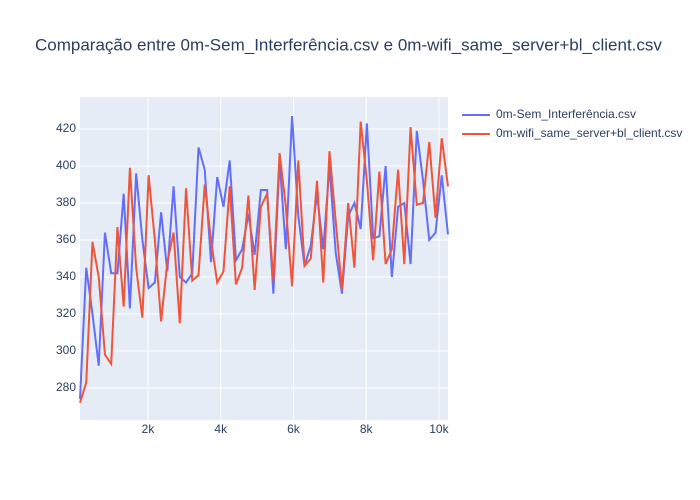 This screenshot has height=500, width=700. Describe the element at coordinates (149, 429) in the screenshot. I see `x-tick-label: 2k` at that location.